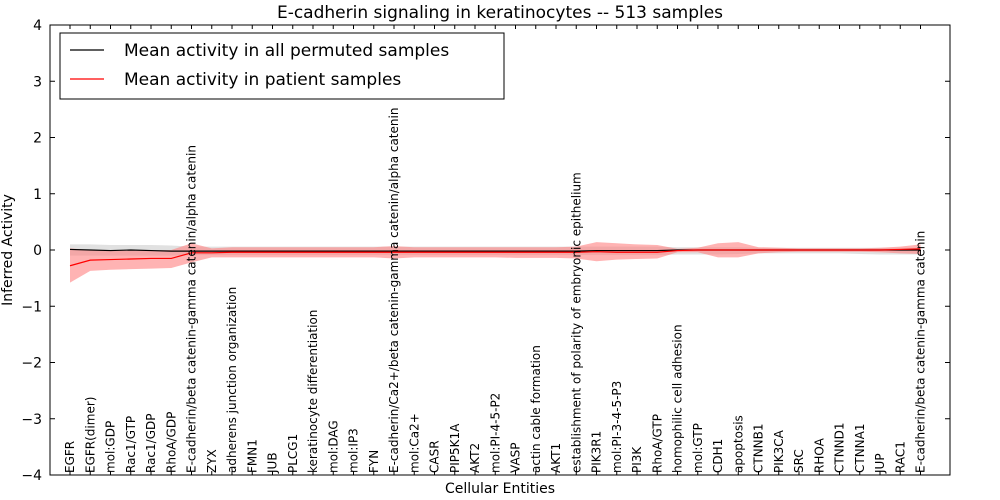 The height and width of the screenshot is (500, 1000). What do you see at coordinates (333, 446) in the screenshot?
I see `category-label: mol:DAG` at bounding box center [333, 446].